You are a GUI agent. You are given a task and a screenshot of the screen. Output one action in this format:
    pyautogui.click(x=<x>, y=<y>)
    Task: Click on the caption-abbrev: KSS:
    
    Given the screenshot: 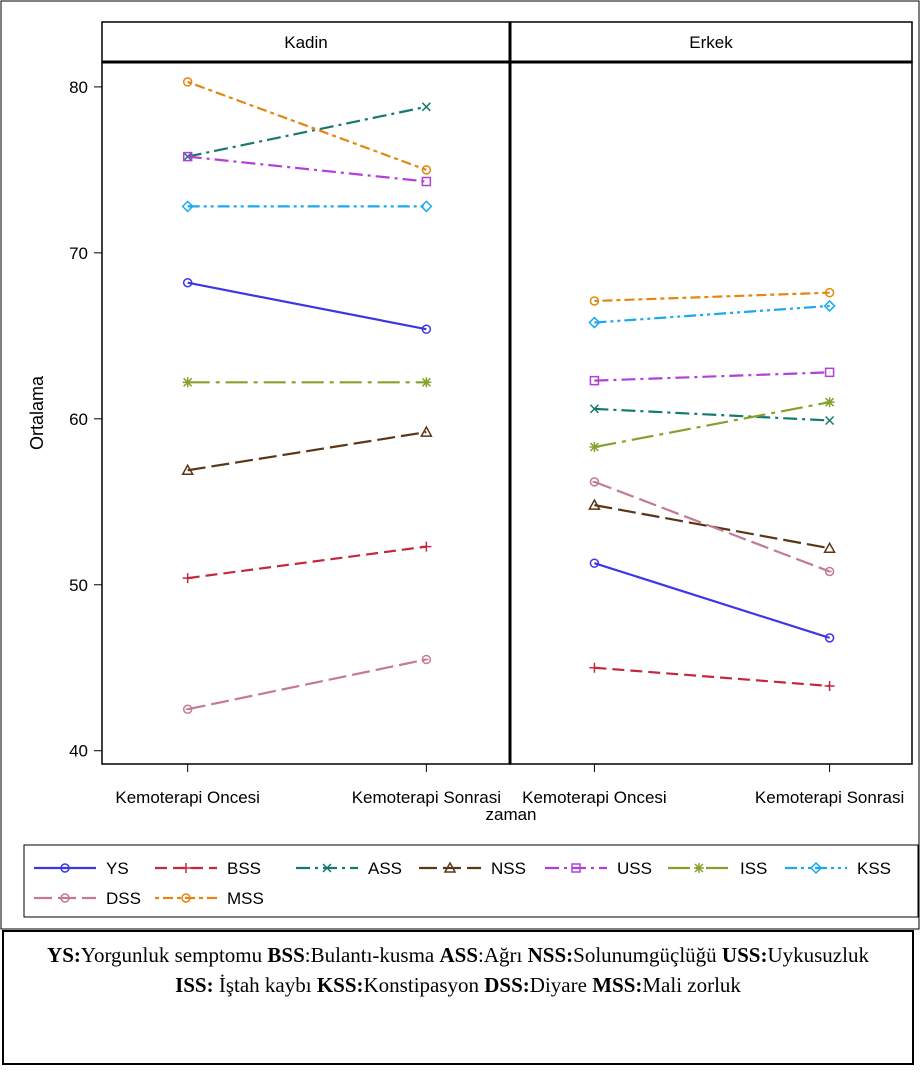 What is the action you would take?
    pyautogui.click(x=340, y=985)
    